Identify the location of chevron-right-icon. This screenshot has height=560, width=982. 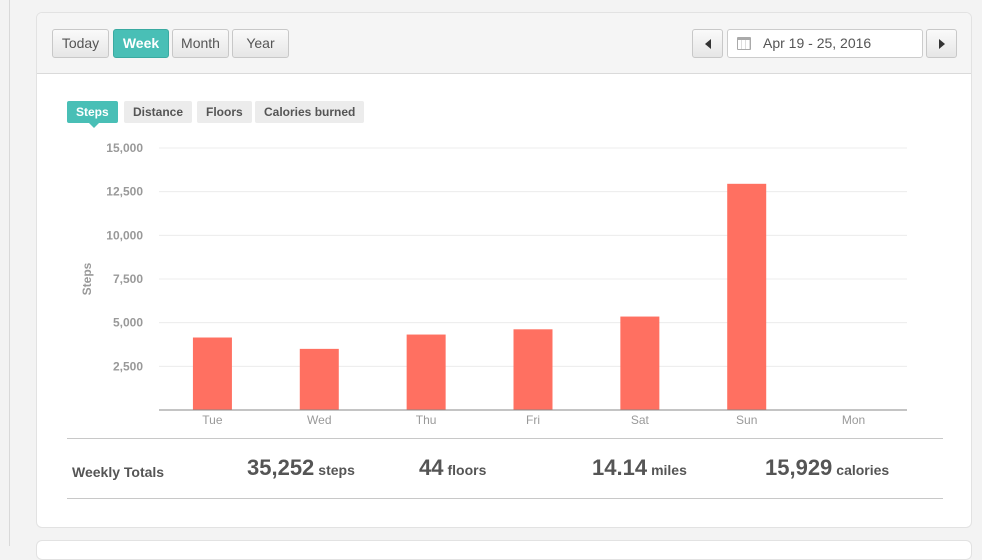
(942, 44).